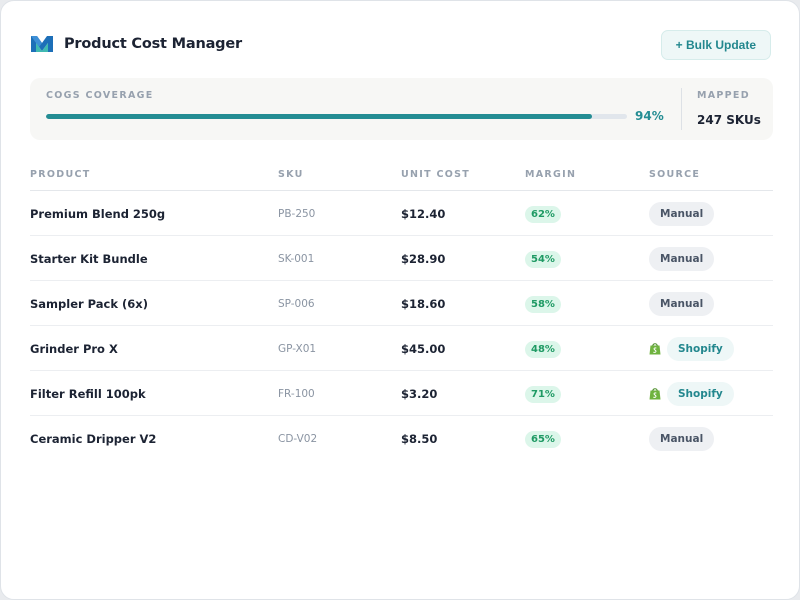 This screenshot has height=600, width=800. I want to click on margin-badge: 71%, so click(543, 394).